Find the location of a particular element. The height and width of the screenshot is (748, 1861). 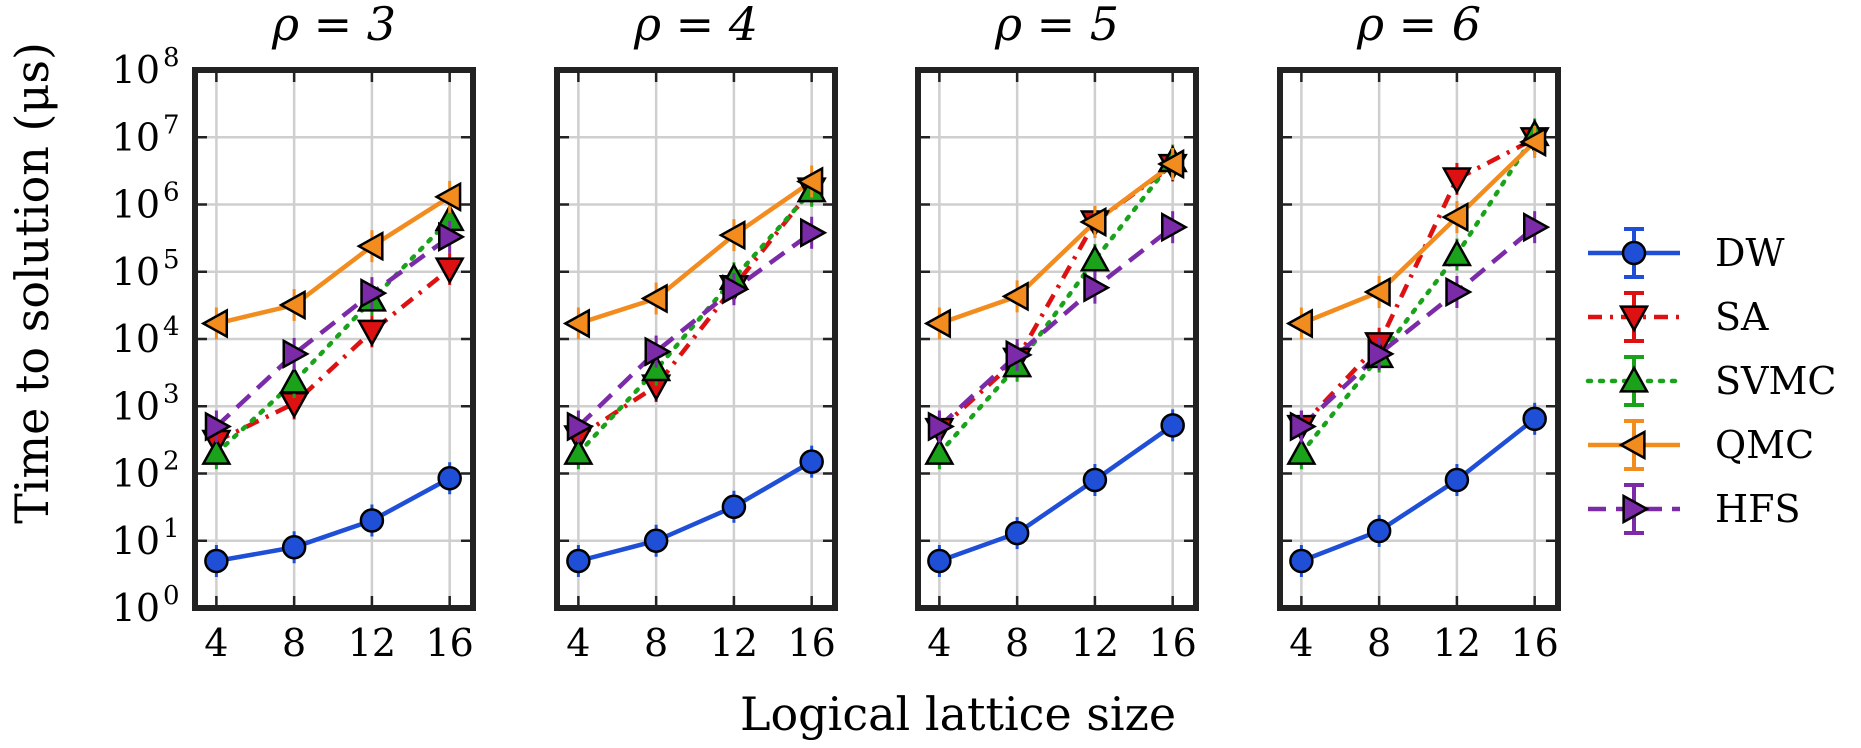

y-tick-exponent: 2 is located at coordinates (171, 462).